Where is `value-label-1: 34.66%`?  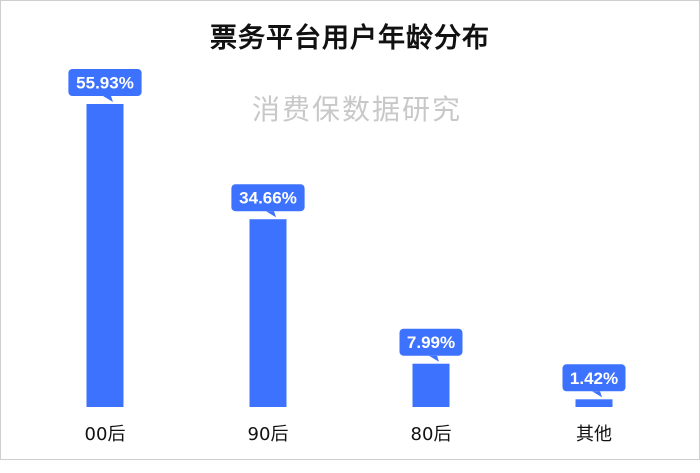
value-label-1: 34.66% is located at coordinates (268, 201).